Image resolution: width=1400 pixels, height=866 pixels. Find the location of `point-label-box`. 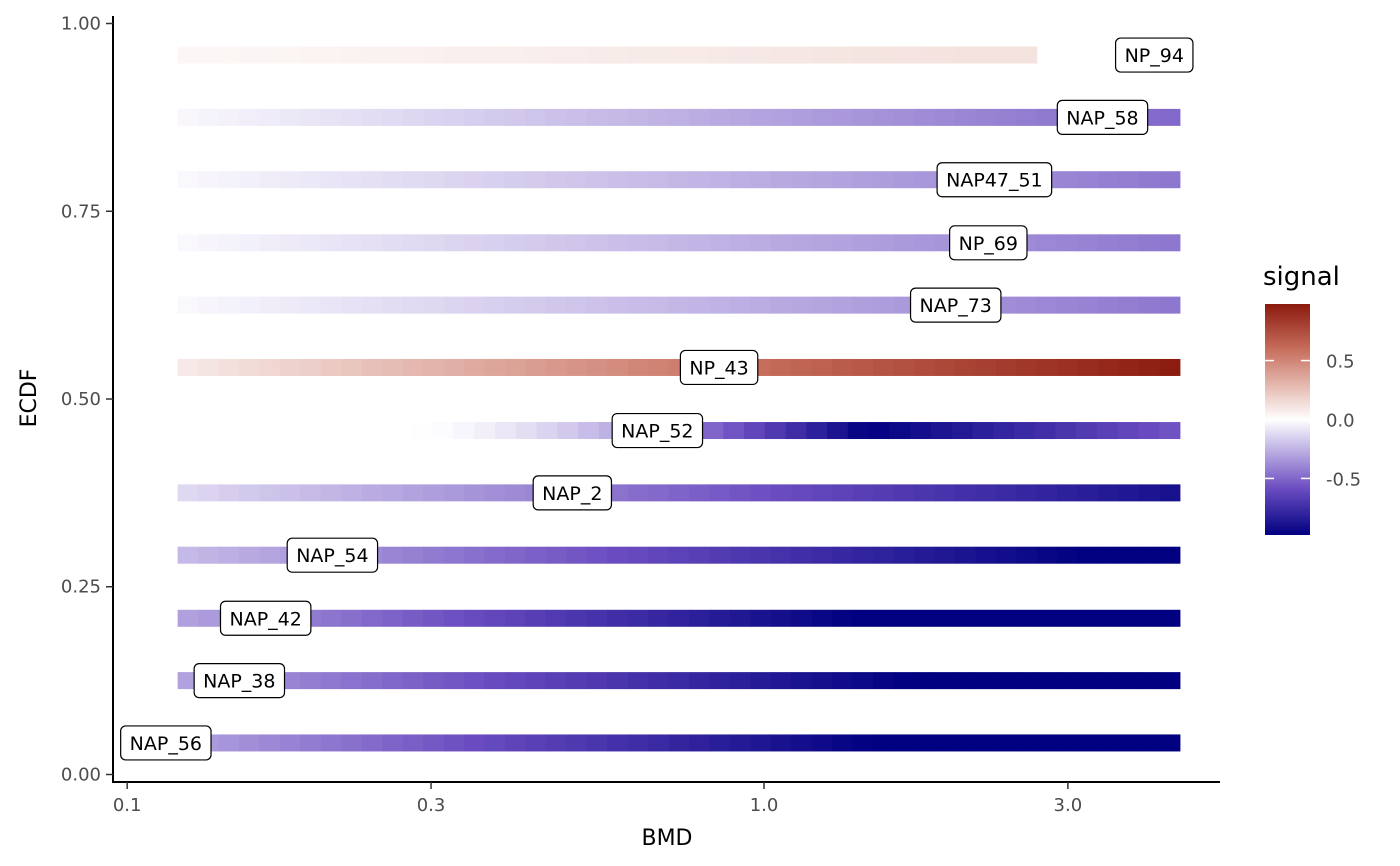

point-label-box is located at coordinates (166, 743).